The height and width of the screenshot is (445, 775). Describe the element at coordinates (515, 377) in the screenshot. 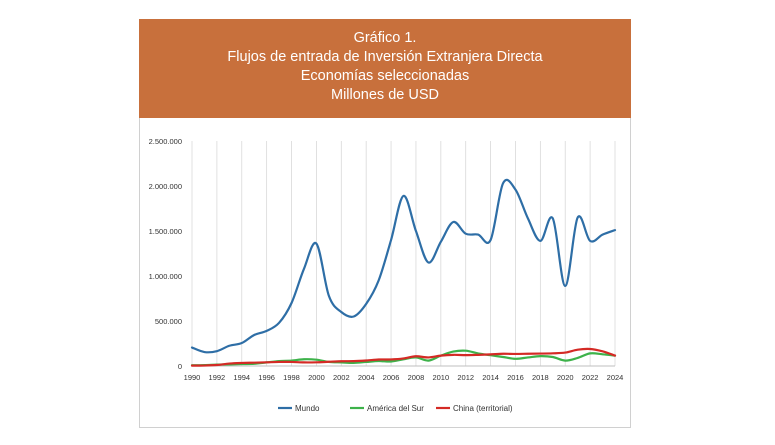

I see `x-tick-label: 2016` at that location.